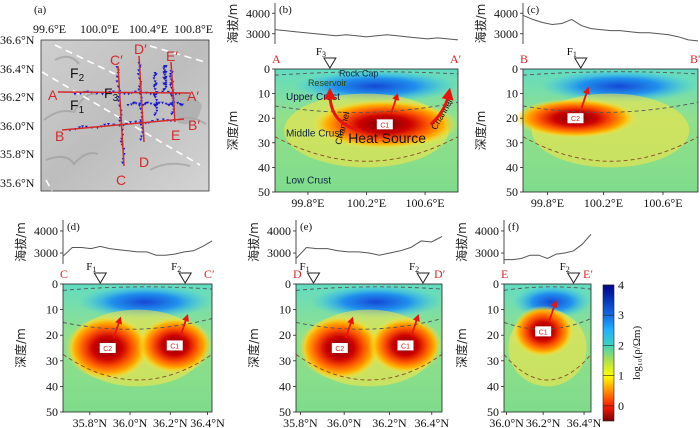 The width and height of the screenshot is (700, 428). What do you see at coordinates (513, 227) in the screenshot?
I see `panel-f-label: (f)` at bounding box center [513, 227].